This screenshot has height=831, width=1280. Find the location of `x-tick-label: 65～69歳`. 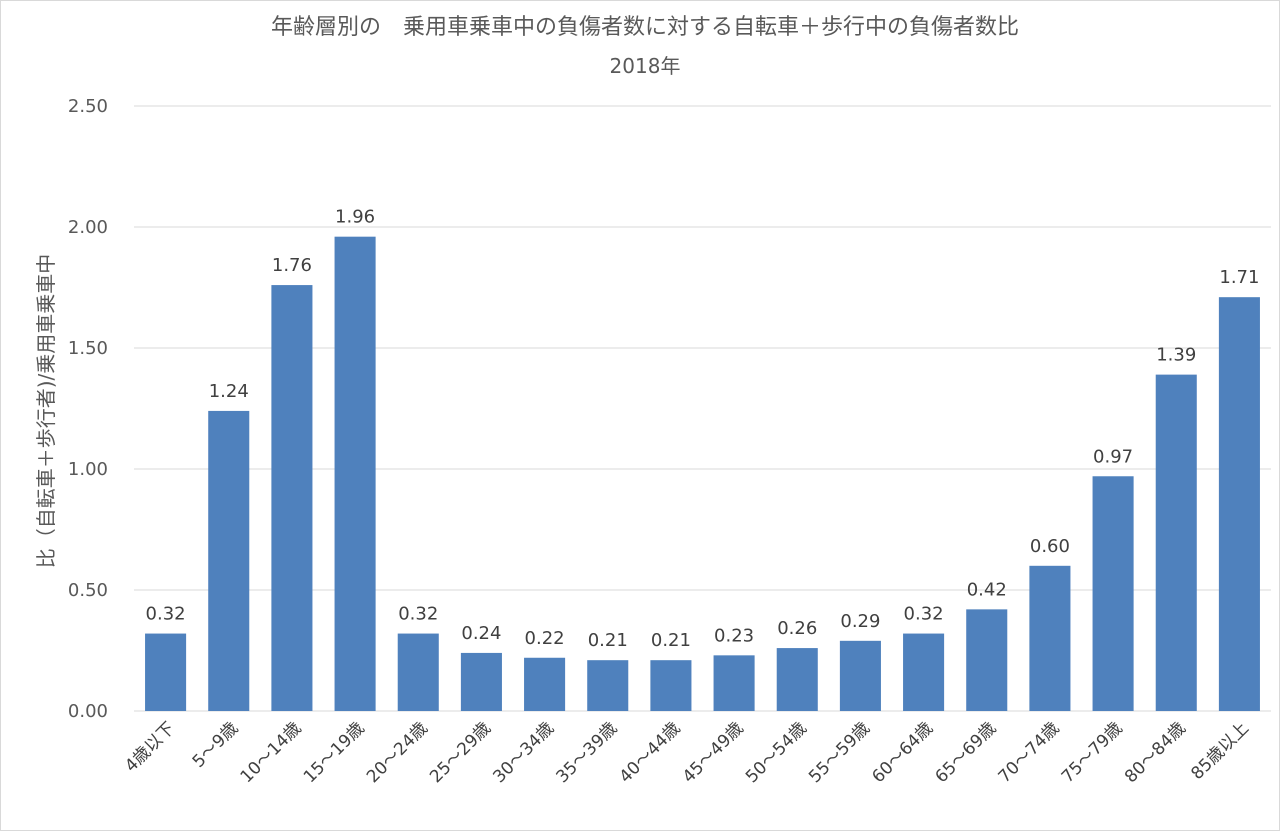

x-tick-label: 65～69歳 is located at coordinates (966, 752).